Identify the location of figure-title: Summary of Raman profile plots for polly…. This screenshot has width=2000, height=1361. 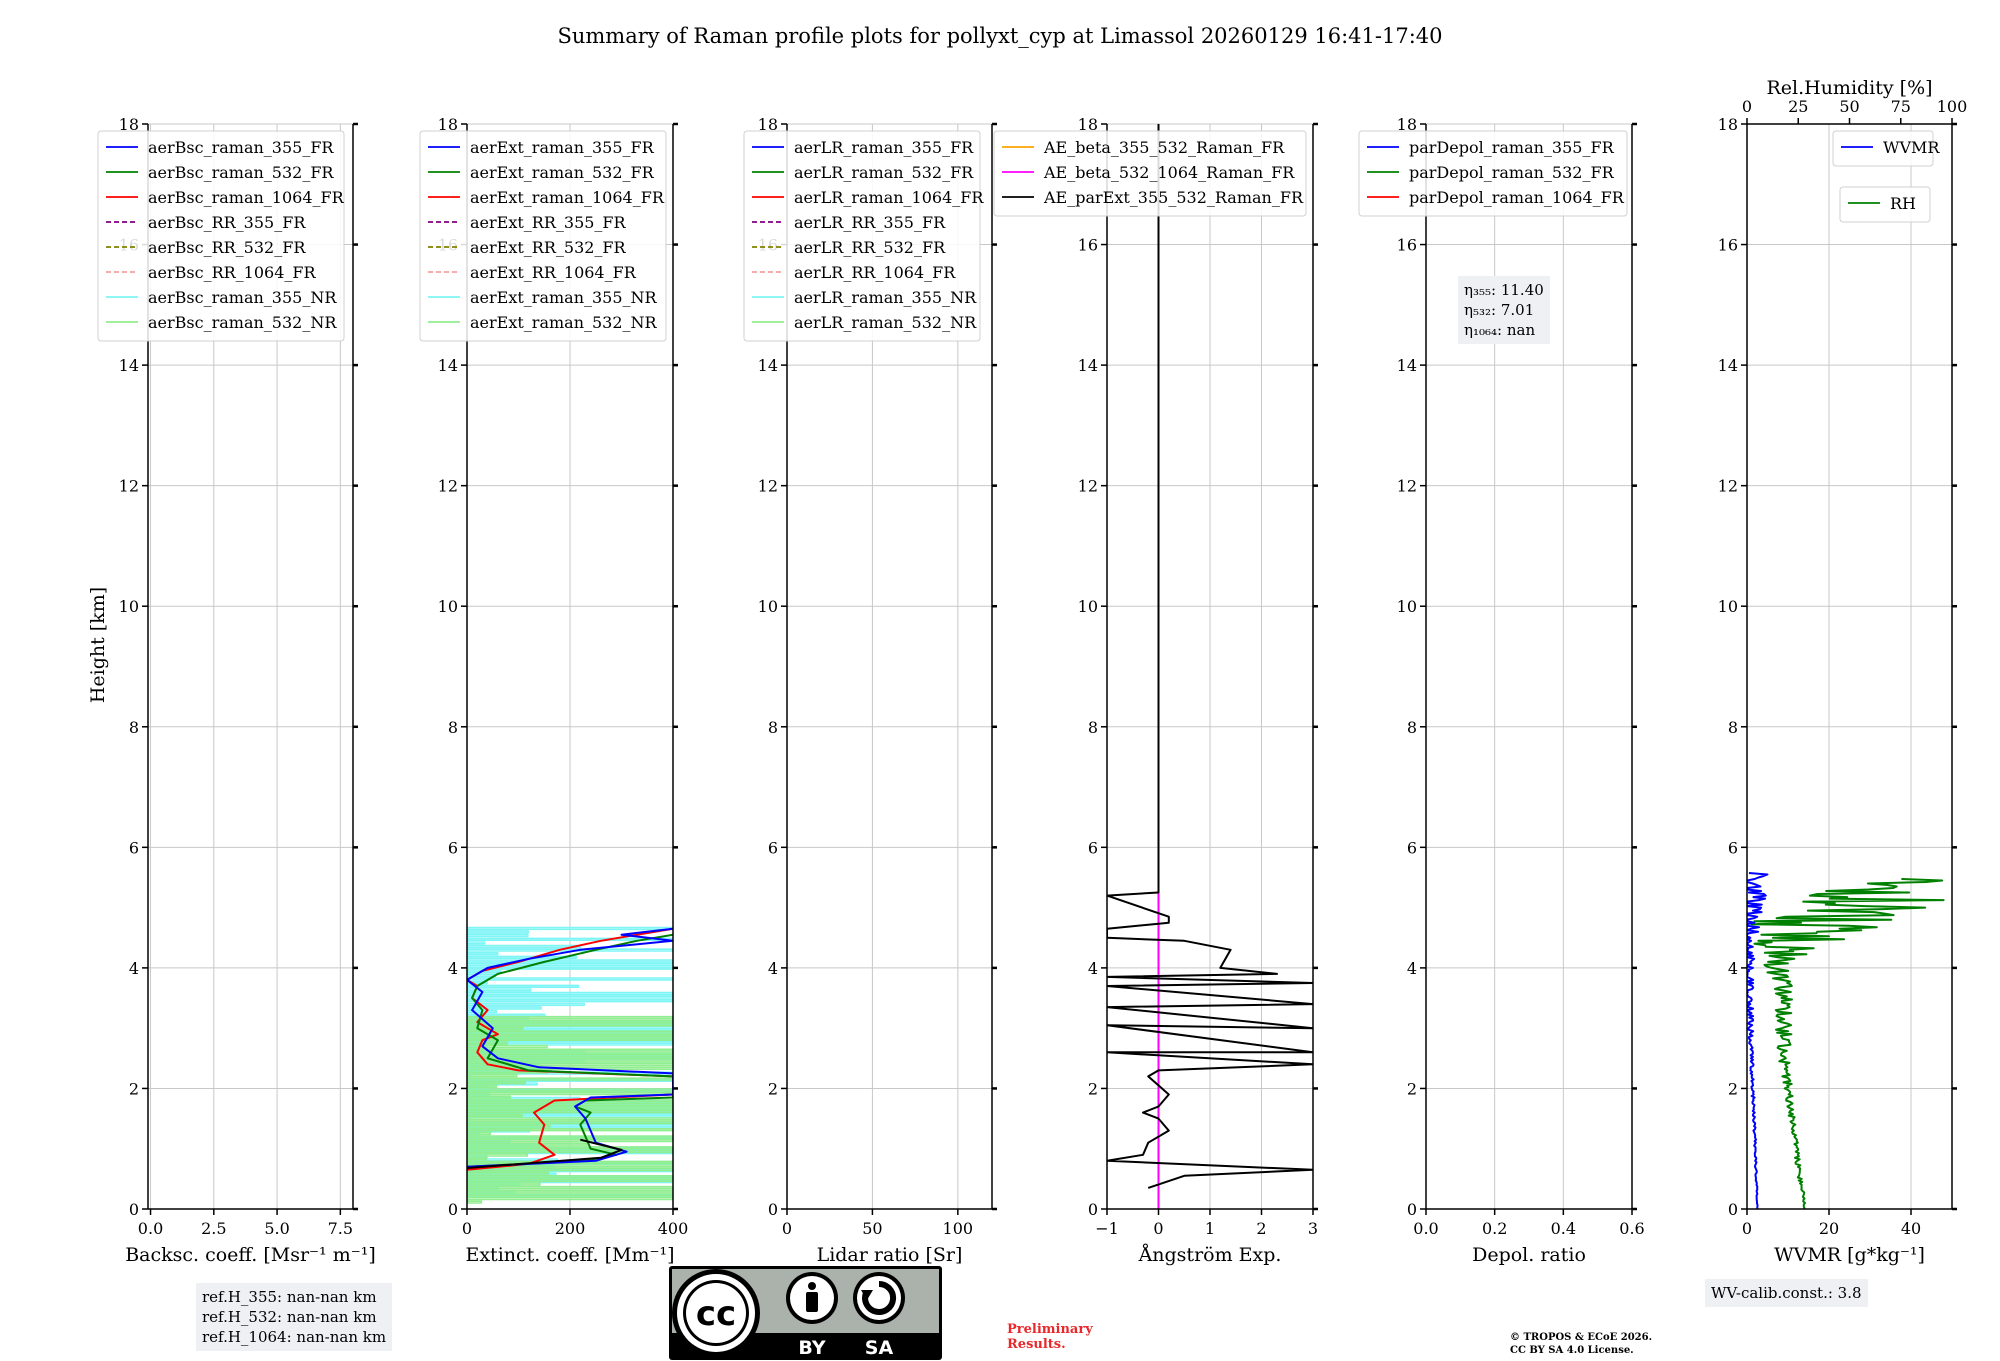
(999, 36).